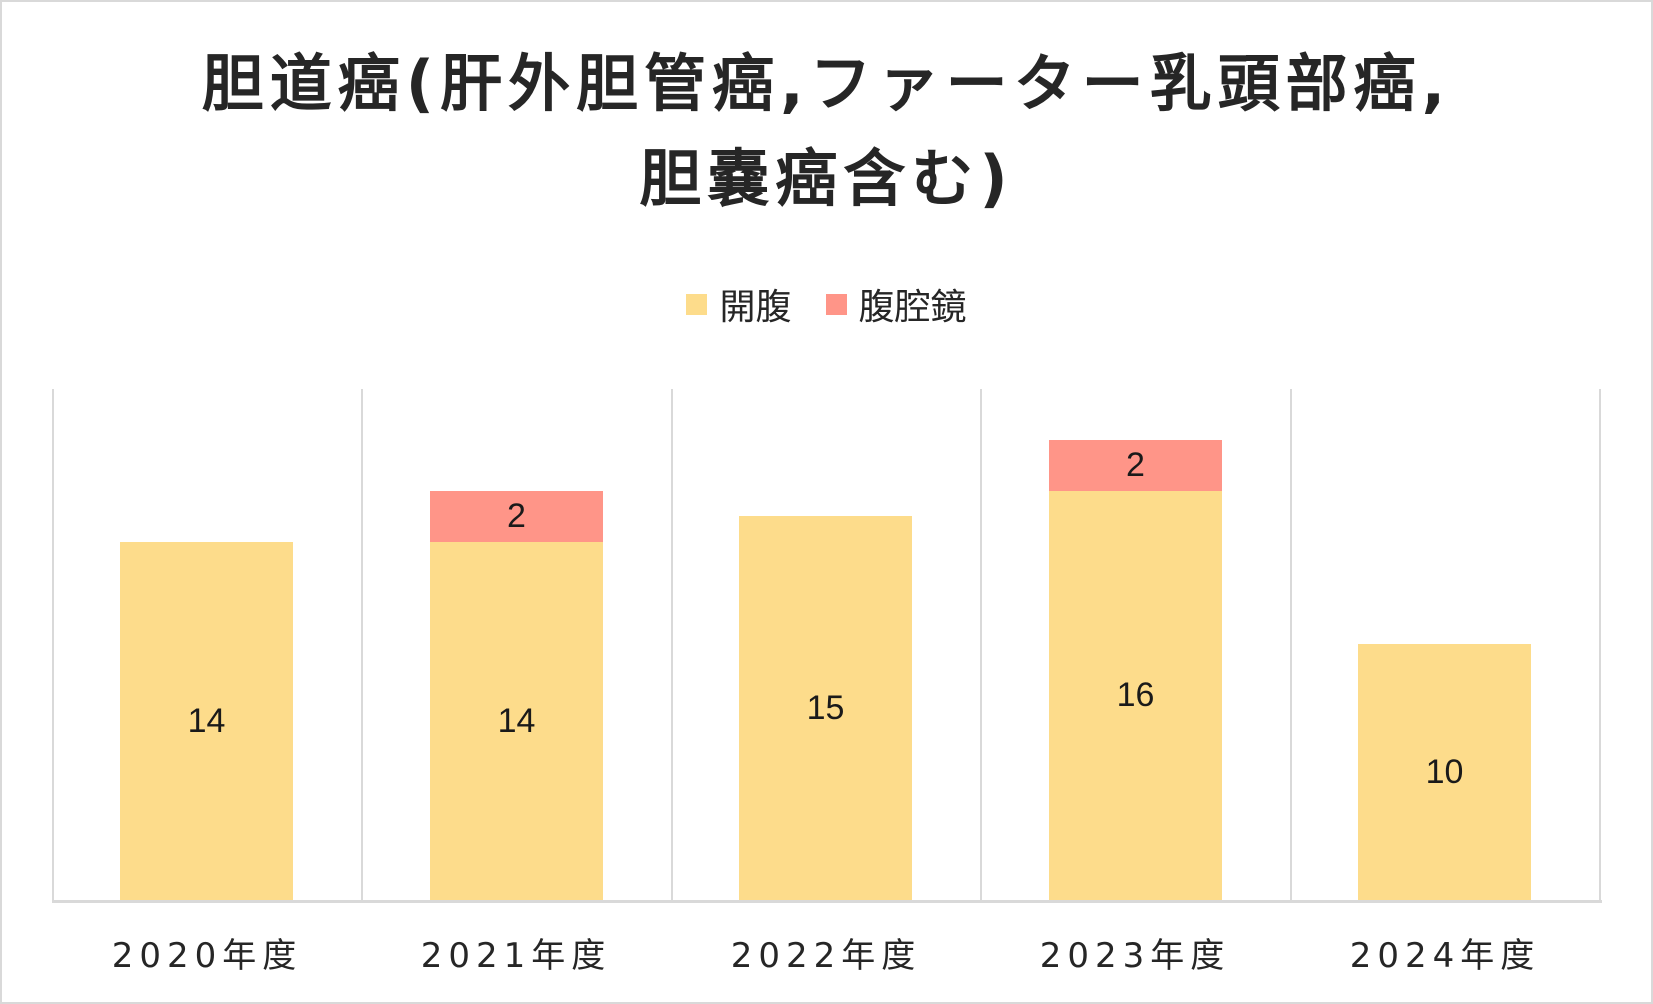 The width and height of the screenshot is (1653, 1004). Describe the element at coordinates (1135, 465) in the screenshot. I see `bar-laparoscopic-2023: 2` at that location.